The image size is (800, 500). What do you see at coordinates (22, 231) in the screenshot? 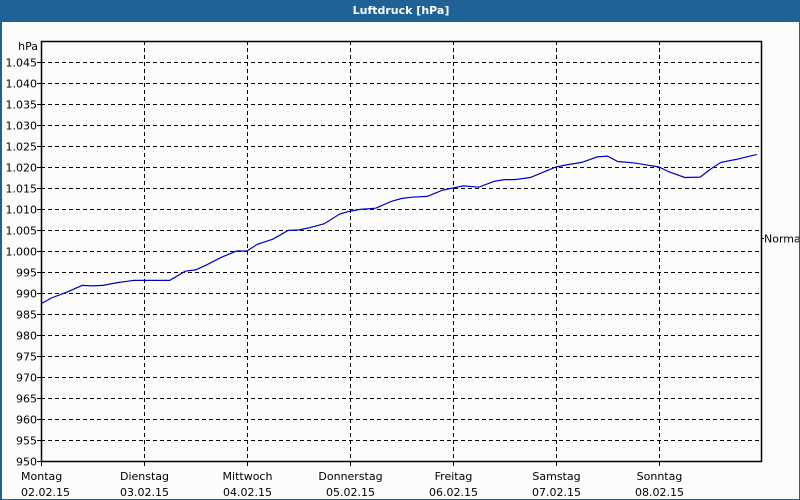
I see `y-tick-label: 1.005` at bounding box center [22, 231].